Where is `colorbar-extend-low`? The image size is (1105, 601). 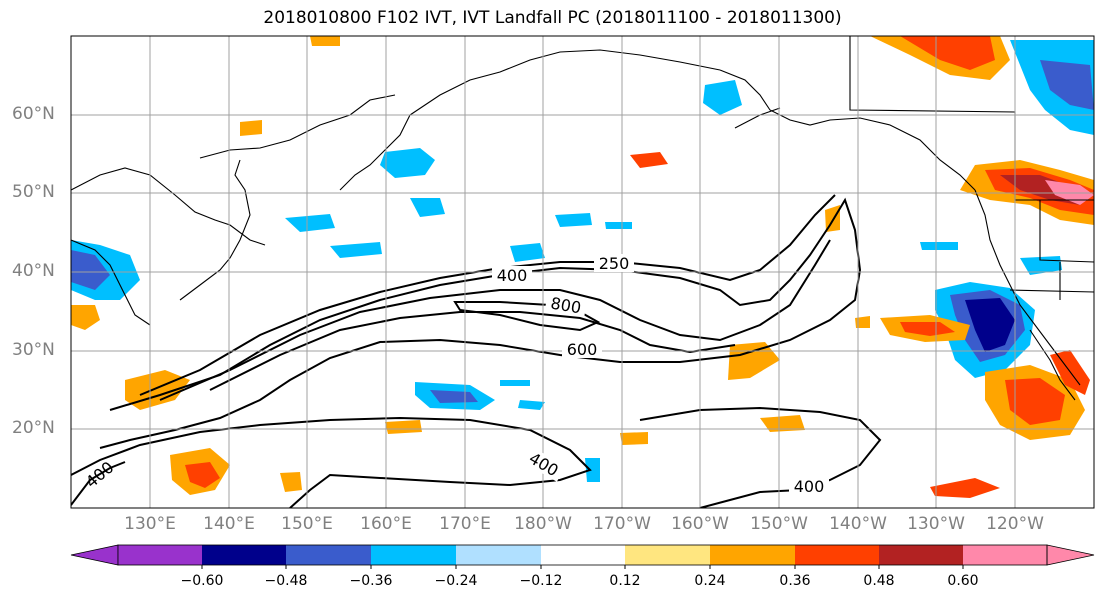 colorbar-extend-low is located at coordinates (94, 555).